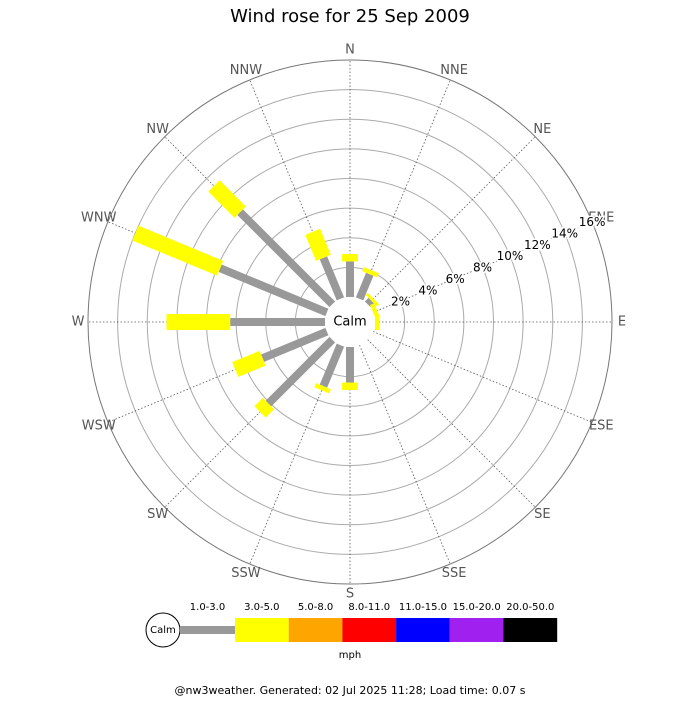  Describe the element at coordinates (455, 279) in the screenshot. I see `r-tick-label: 6%` at that location.